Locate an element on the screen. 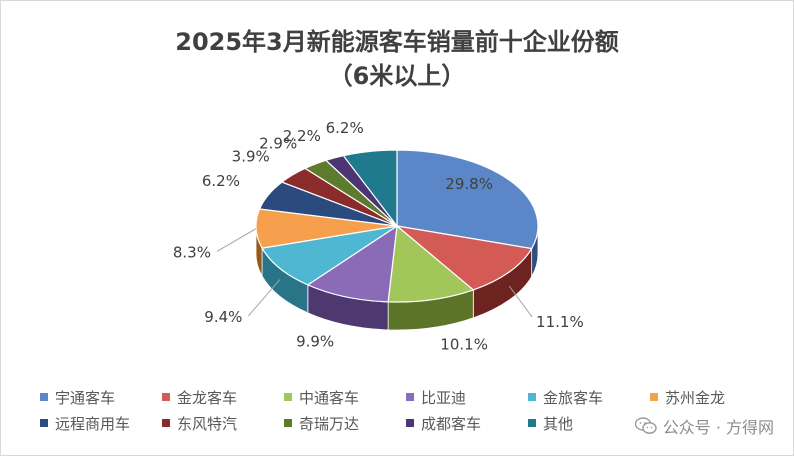  pie-label-0: 29.8% is located at coordinates (469, 184).